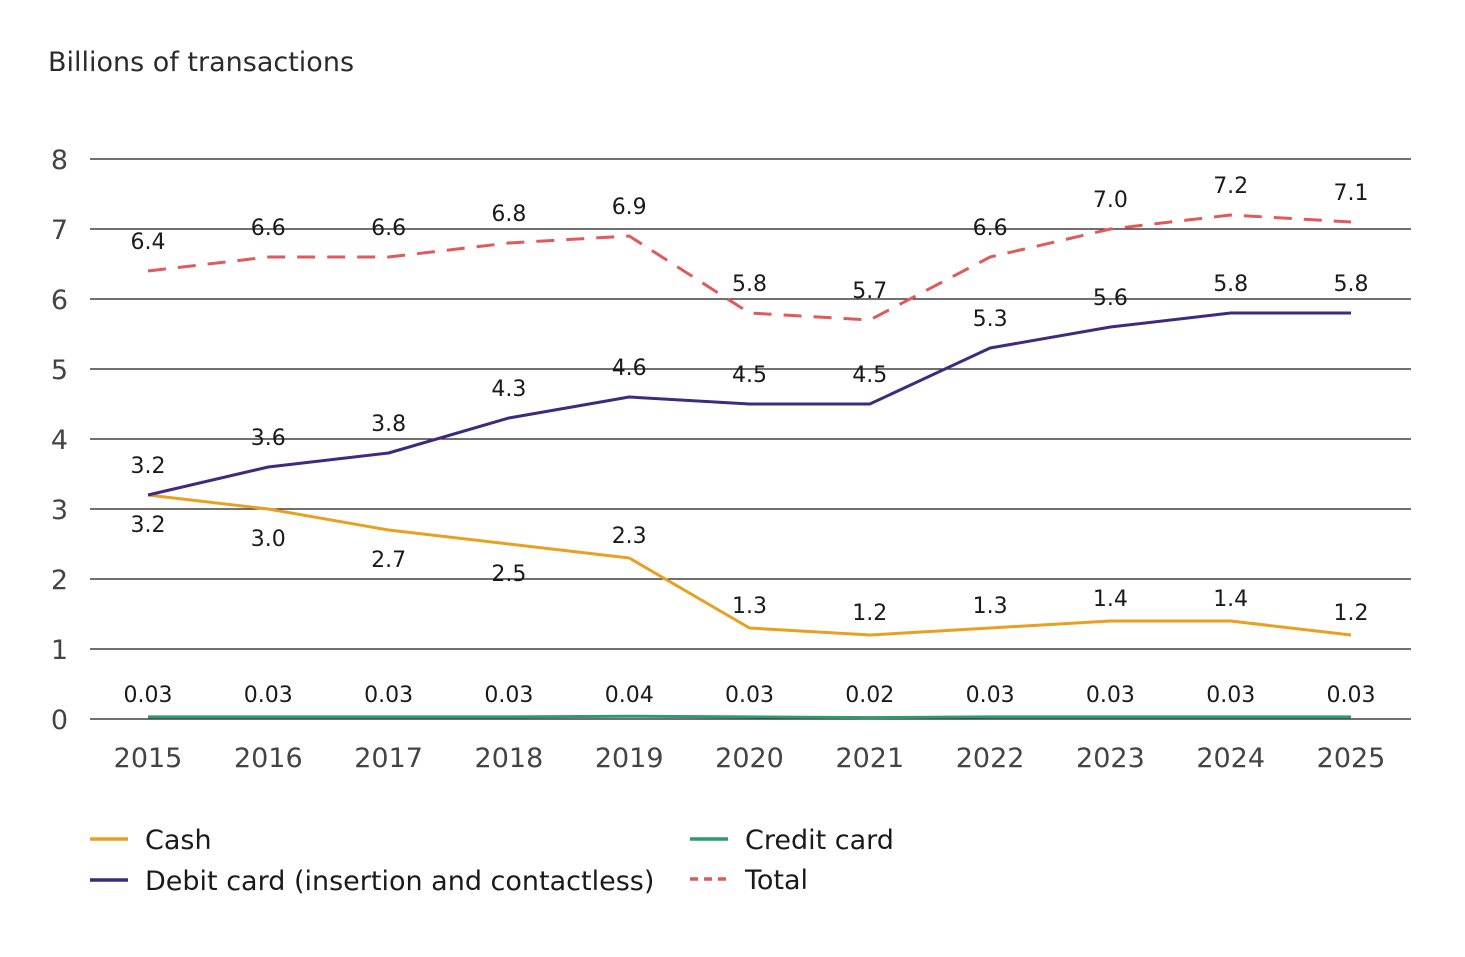  Describe the element at coordinates (776, 880) in the screenshot. I see `legend-label: Total` at that location.